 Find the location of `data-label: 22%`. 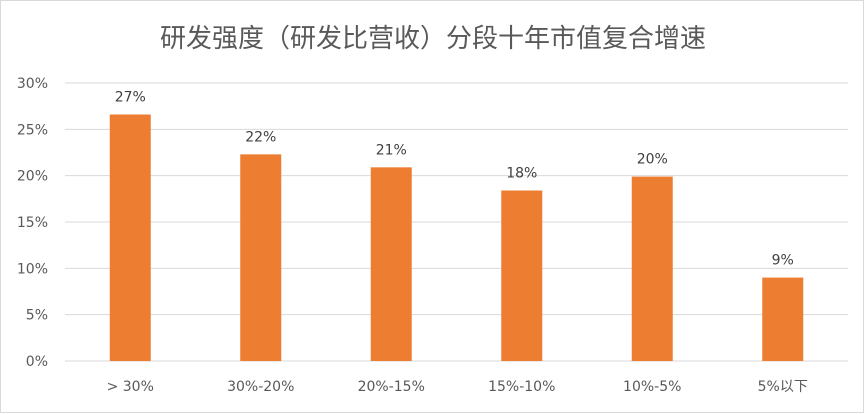

data-label: 22% is located at coordinates (260, 137).